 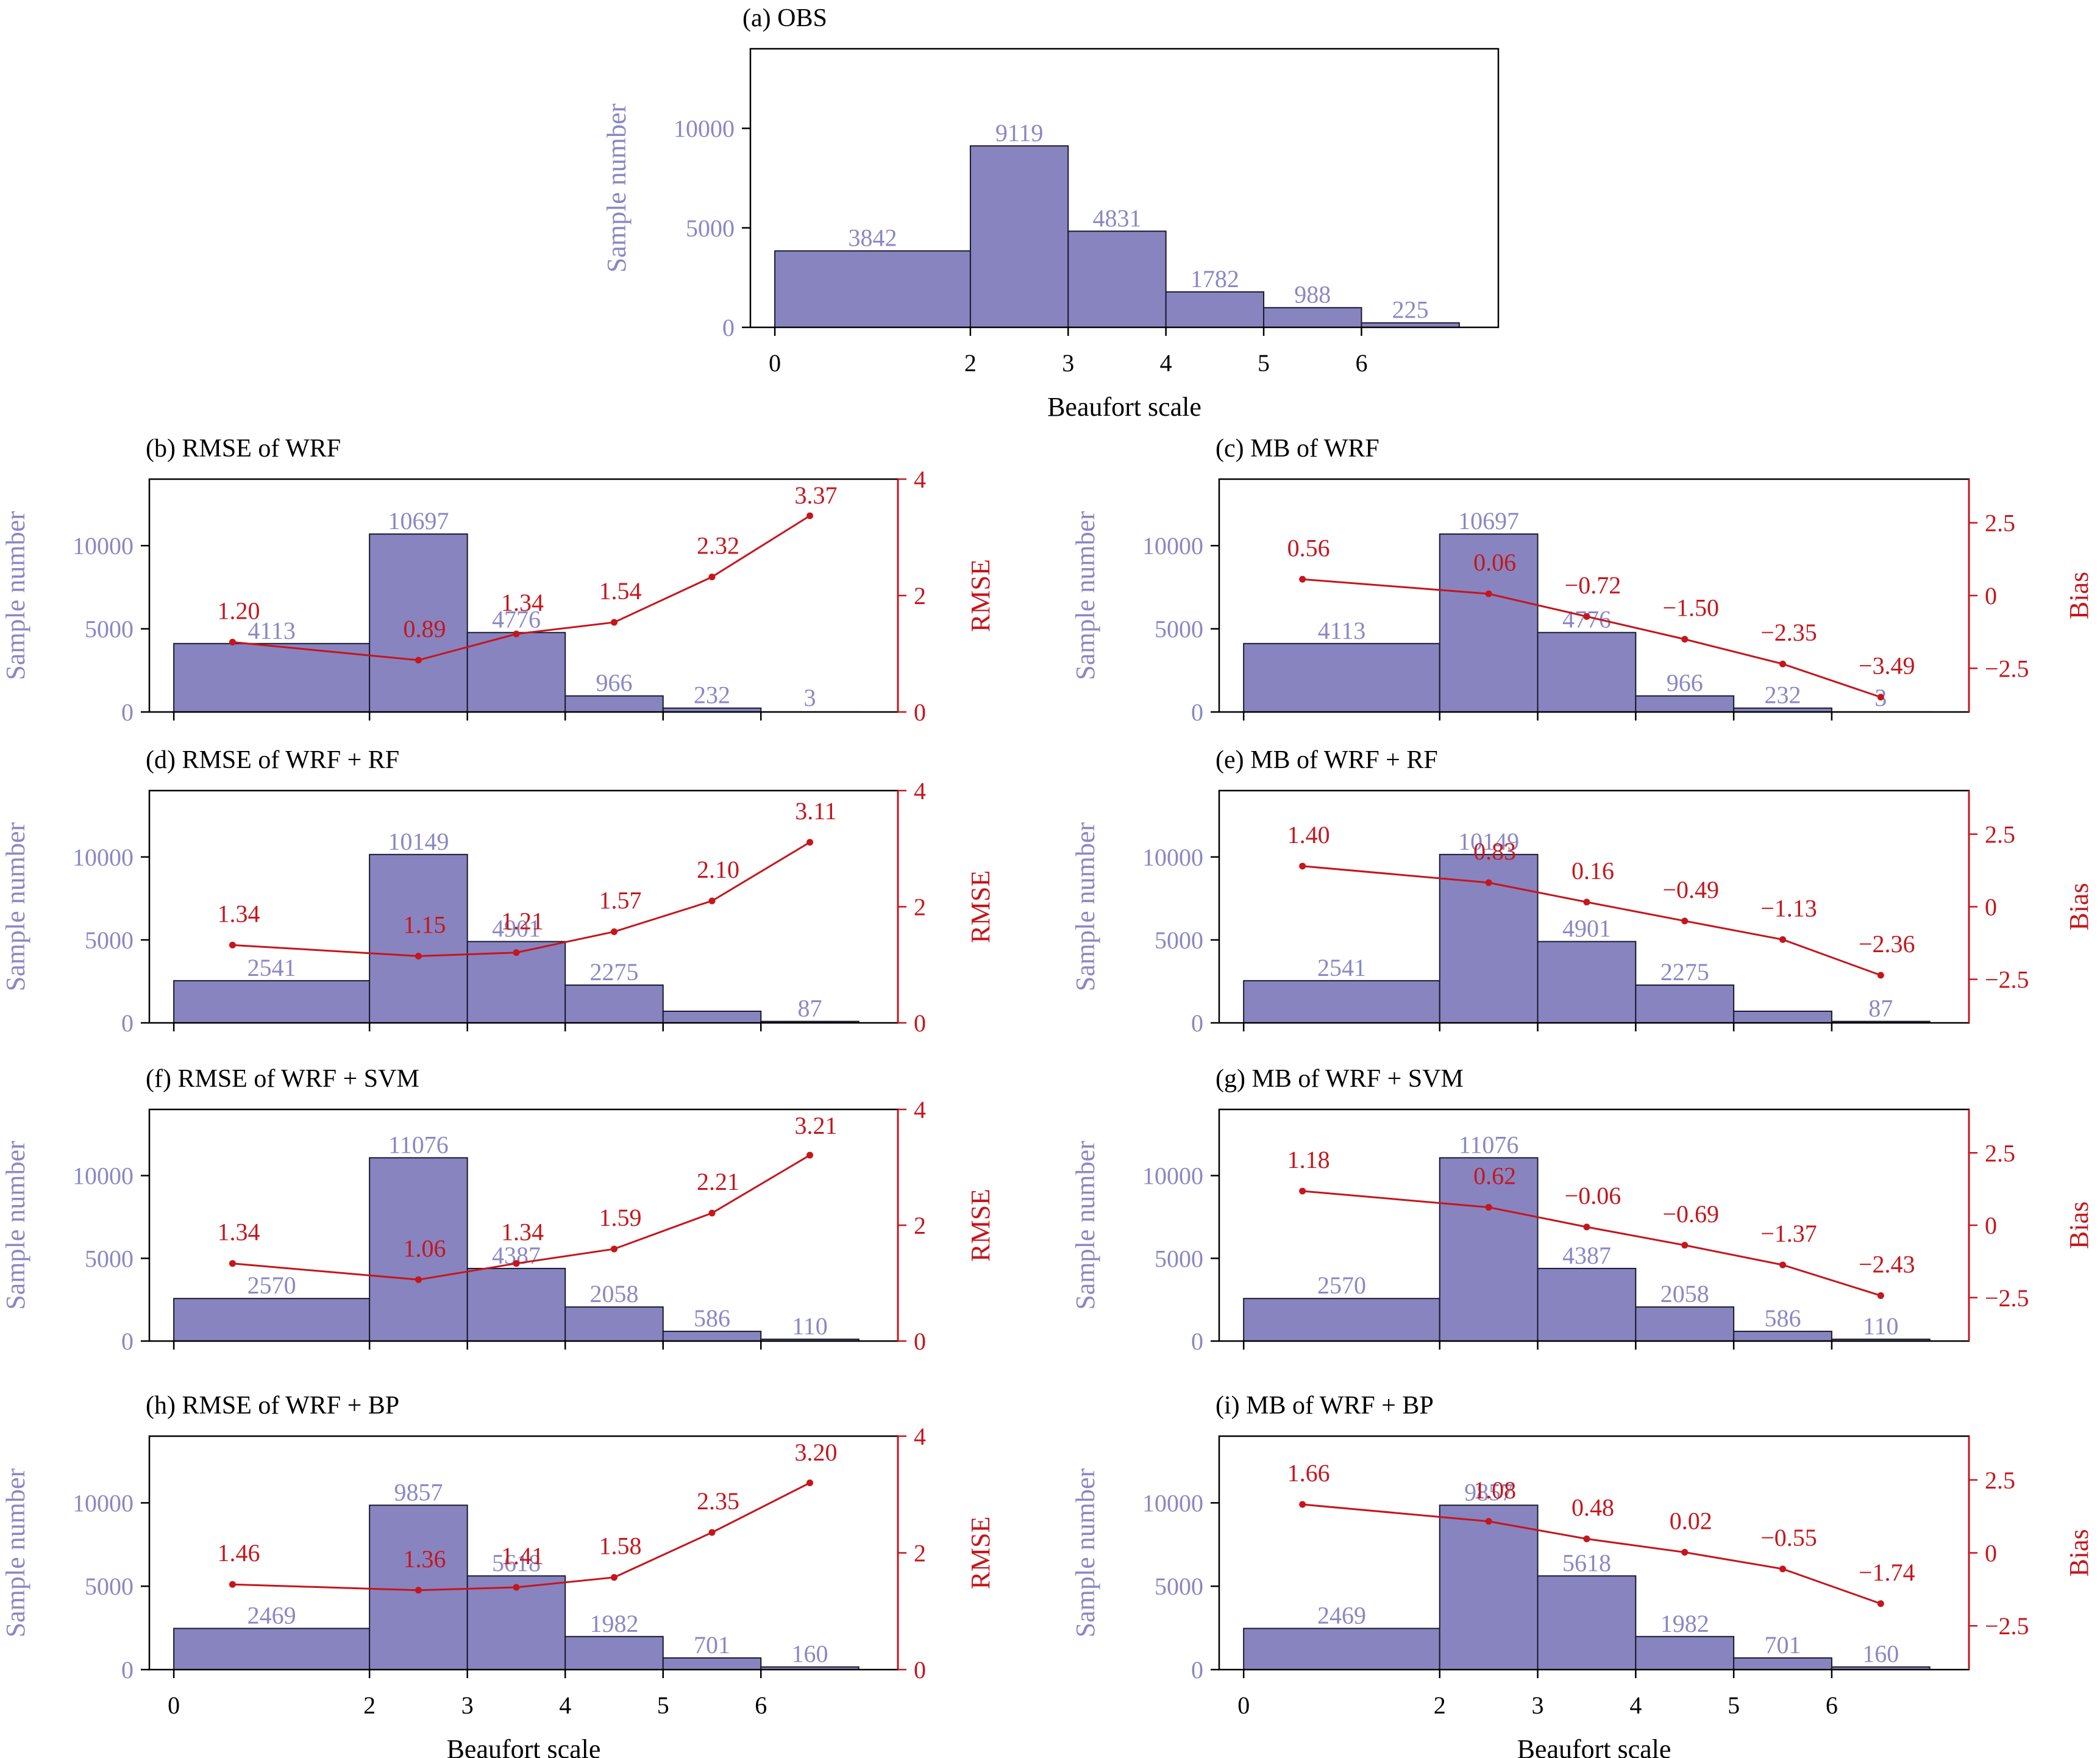 What do you see at coordinates (1124, 188) in the screenshot?
I see `plot-frame-a` at bounding box center [1124, 188].